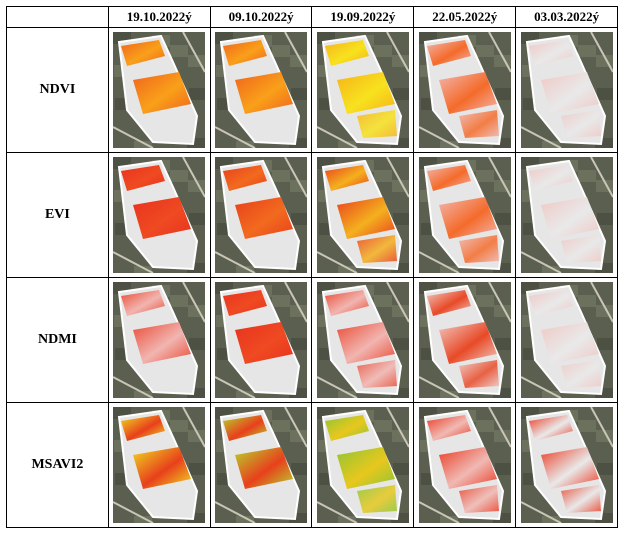  What do you see at coordinates (363, 17) in the screenshot?
I see `date-header: 19.09.2022ý` at bounding box center [363, 17].